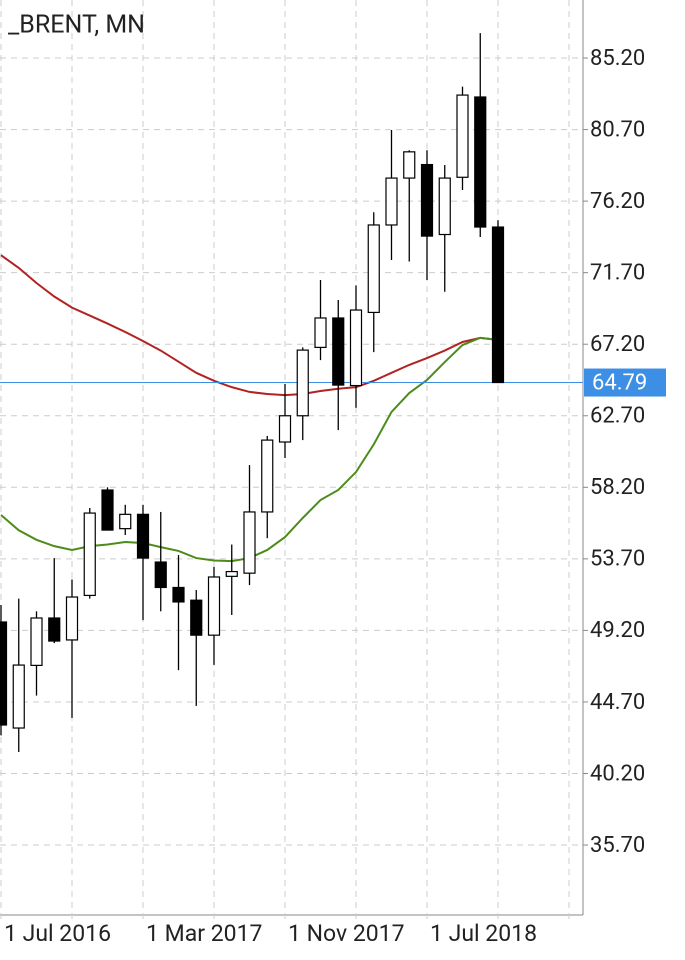 The width and height of the screenshot is (685, 960). What do you see at coordinates (617, 344) in the screenshot?
I see `y-tick-label: 67.20` at bounding box center [617, 344].